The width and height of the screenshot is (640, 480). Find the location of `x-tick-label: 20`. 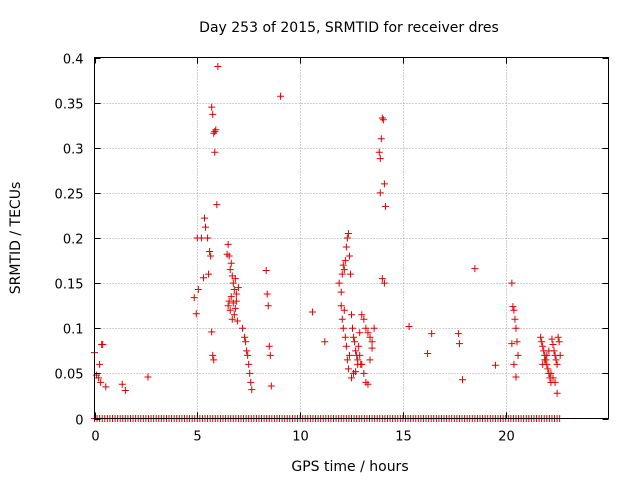

x-tick-label: 20 is located at coordinates (506, 437).